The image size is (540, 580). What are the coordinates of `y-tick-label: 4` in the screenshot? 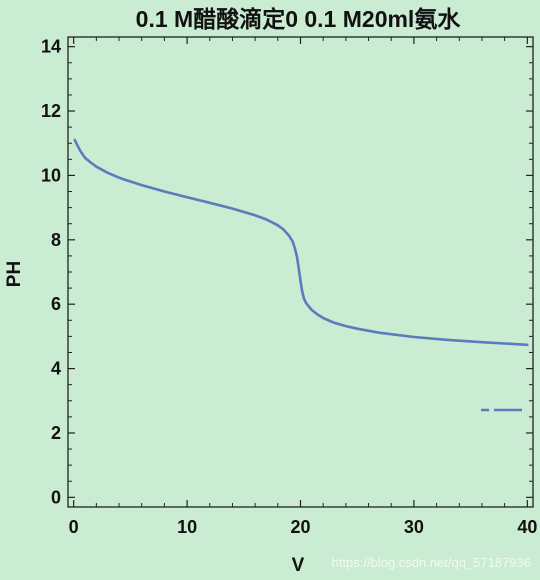 It's located at (56, 369).